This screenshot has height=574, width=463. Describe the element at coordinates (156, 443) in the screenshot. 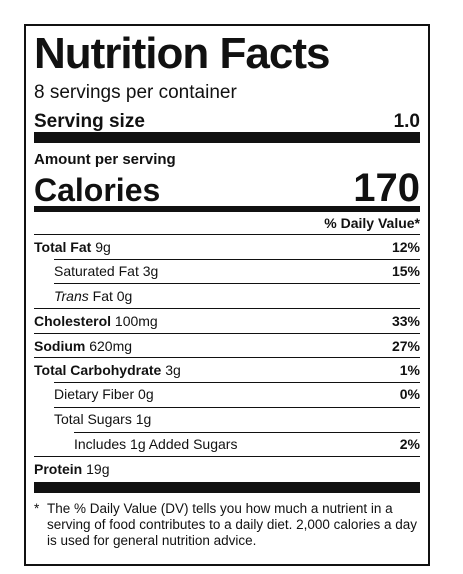

I see `nutrient-name: Includes 1g Added Sugars` at that location.